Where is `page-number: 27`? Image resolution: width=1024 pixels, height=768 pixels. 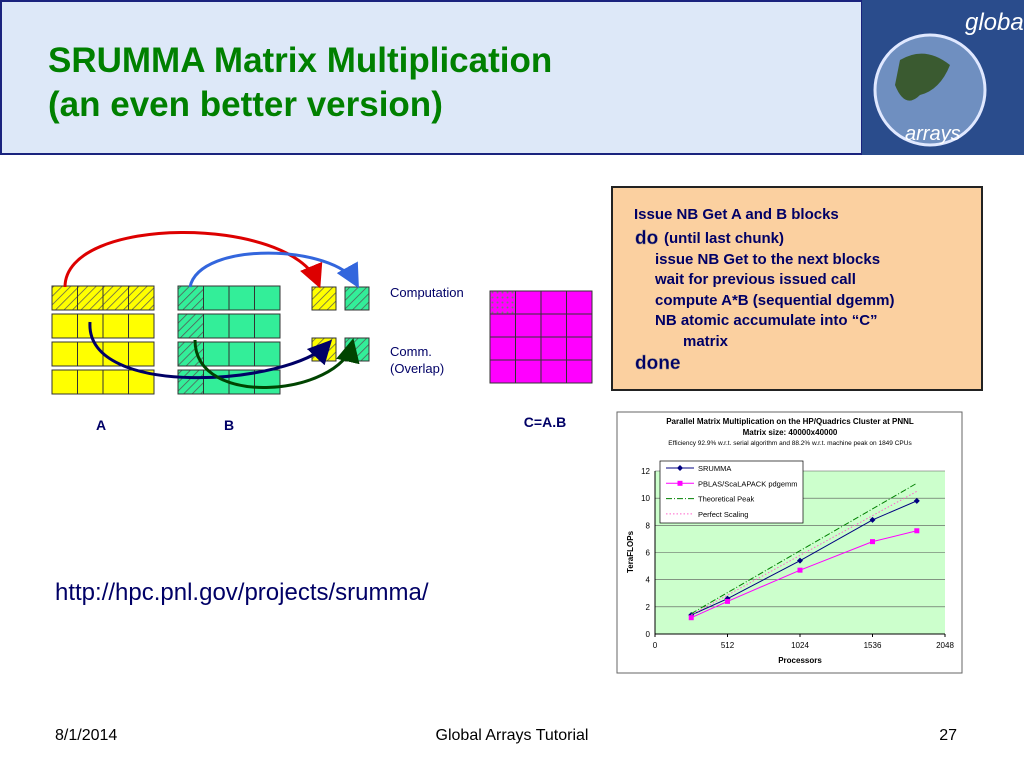
page-number: 27 is located at coordinates (948, 735).